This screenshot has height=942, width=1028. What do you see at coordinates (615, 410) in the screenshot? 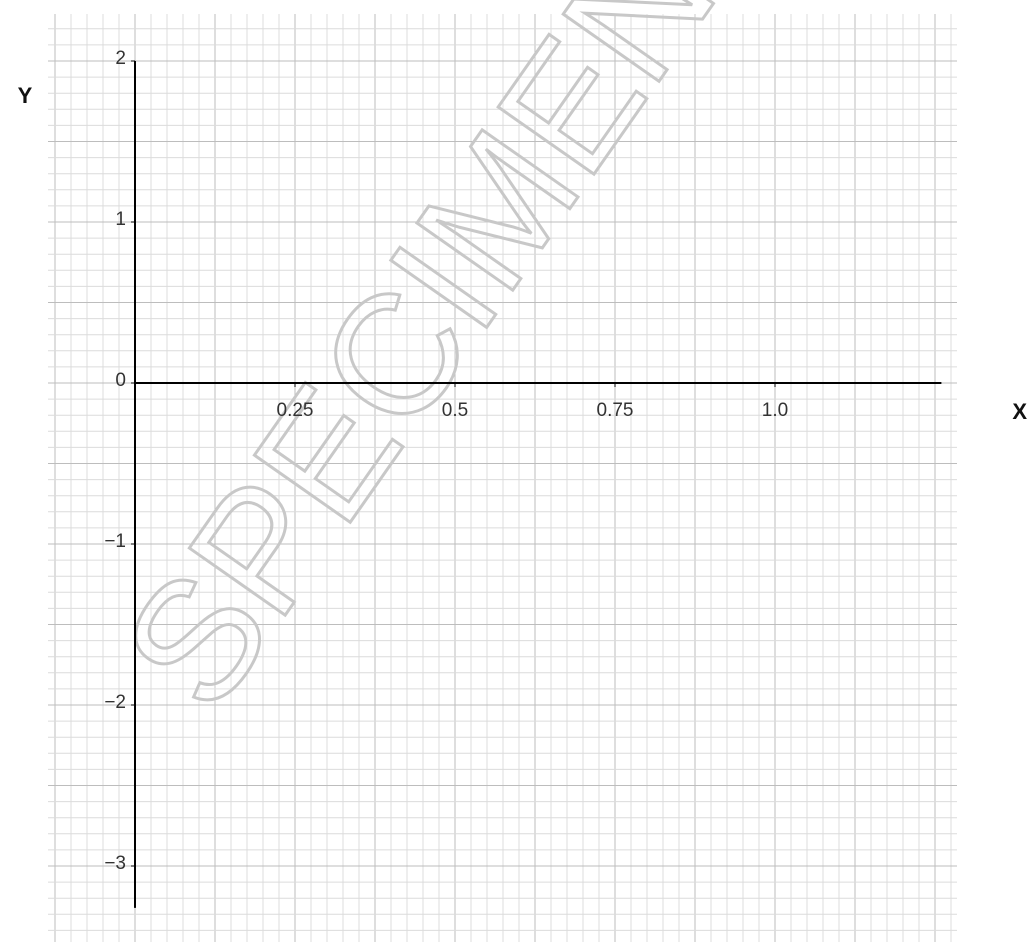
I see `x-tick-label: 0.75` at bounding box center [615, 410].